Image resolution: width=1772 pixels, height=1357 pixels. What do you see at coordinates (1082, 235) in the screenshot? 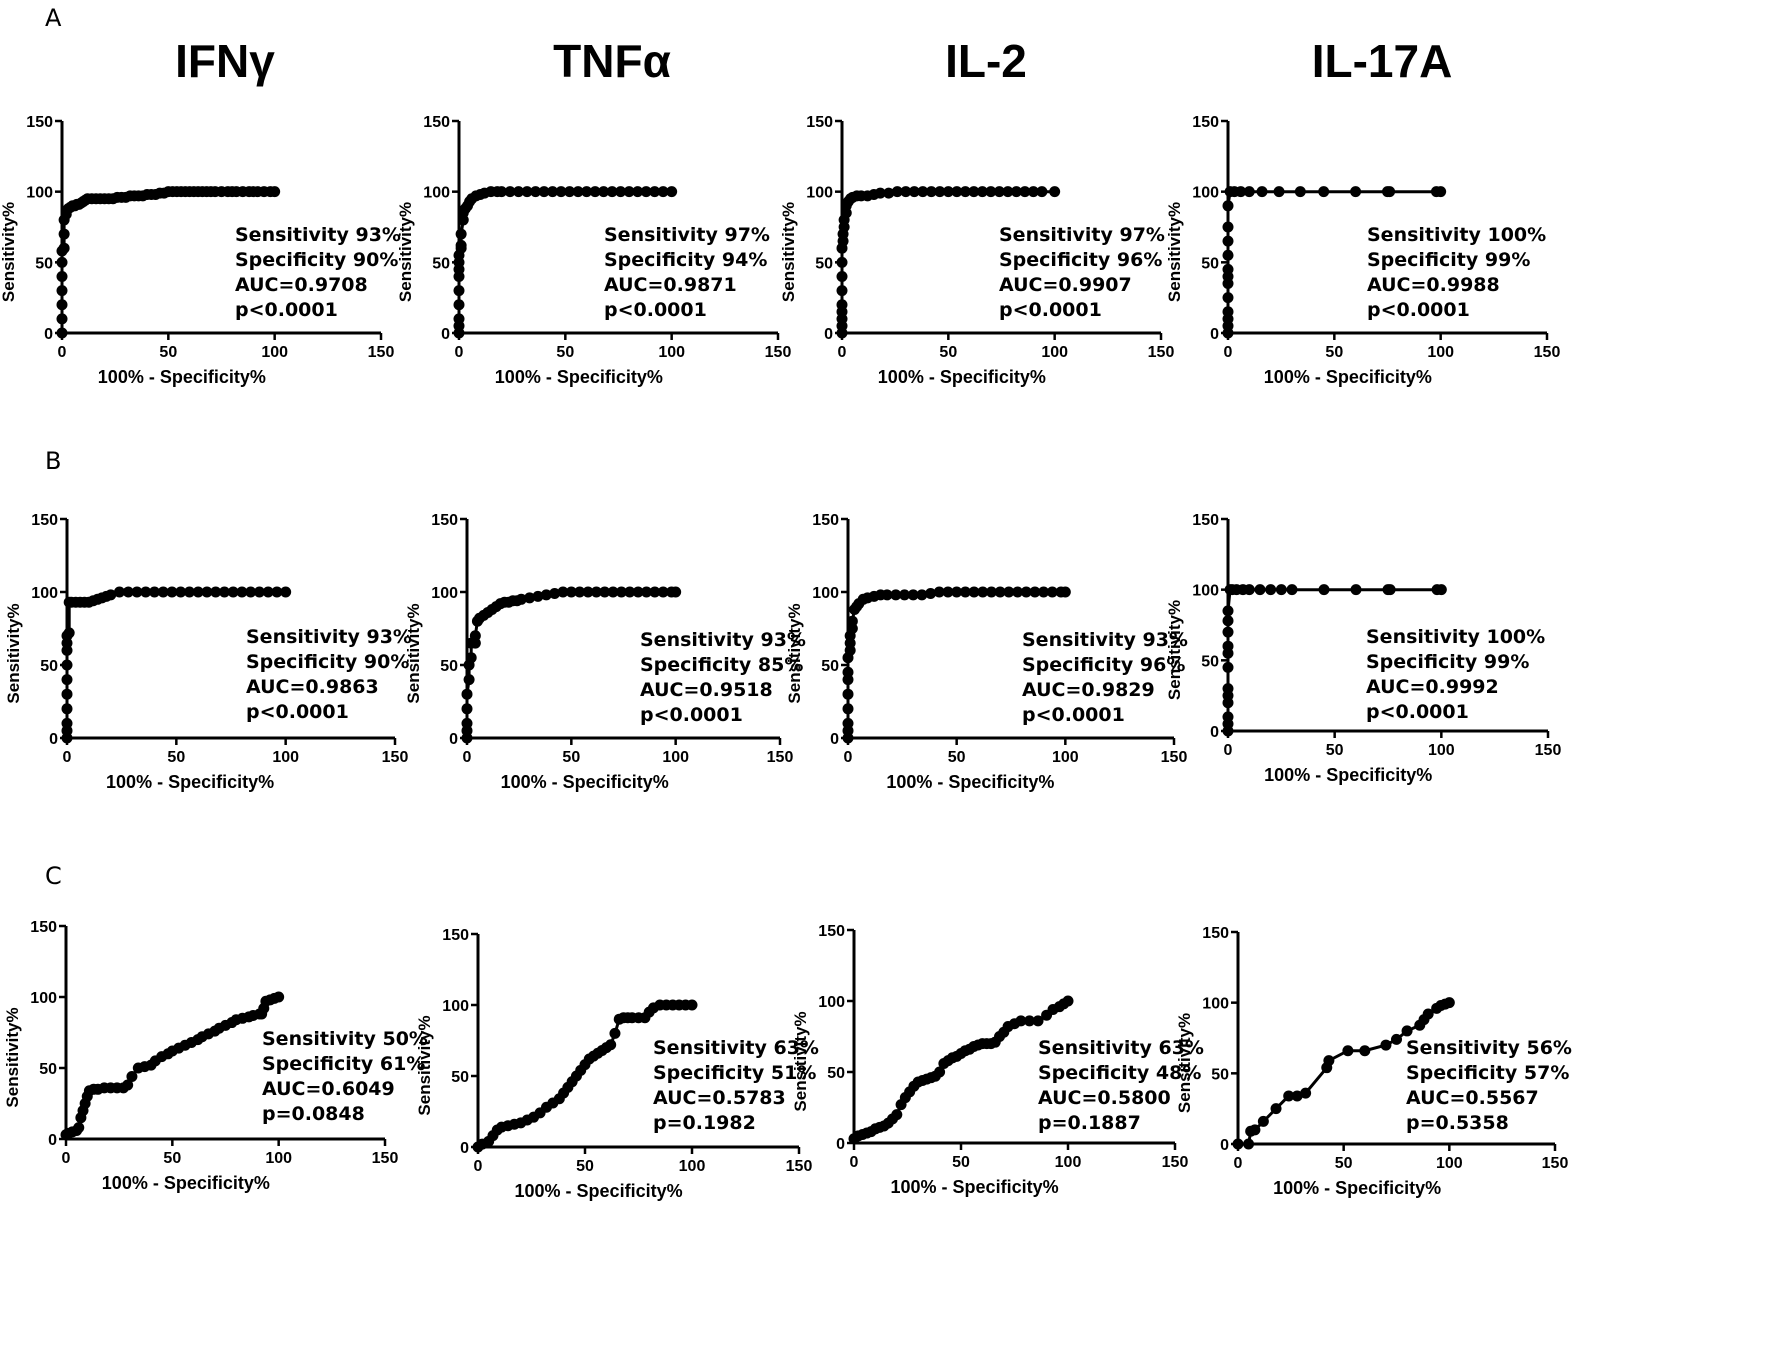
I see `stat-annotation: Sensitivity 97%` at bounding box center [1082, 235].